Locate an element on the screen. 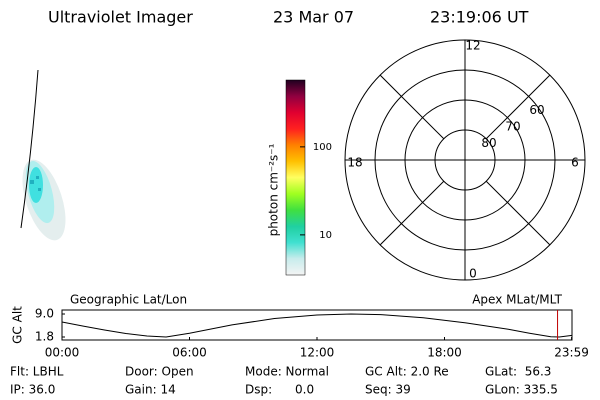  status-field: GLon: 335.5 is located at coordinates (521, 390).